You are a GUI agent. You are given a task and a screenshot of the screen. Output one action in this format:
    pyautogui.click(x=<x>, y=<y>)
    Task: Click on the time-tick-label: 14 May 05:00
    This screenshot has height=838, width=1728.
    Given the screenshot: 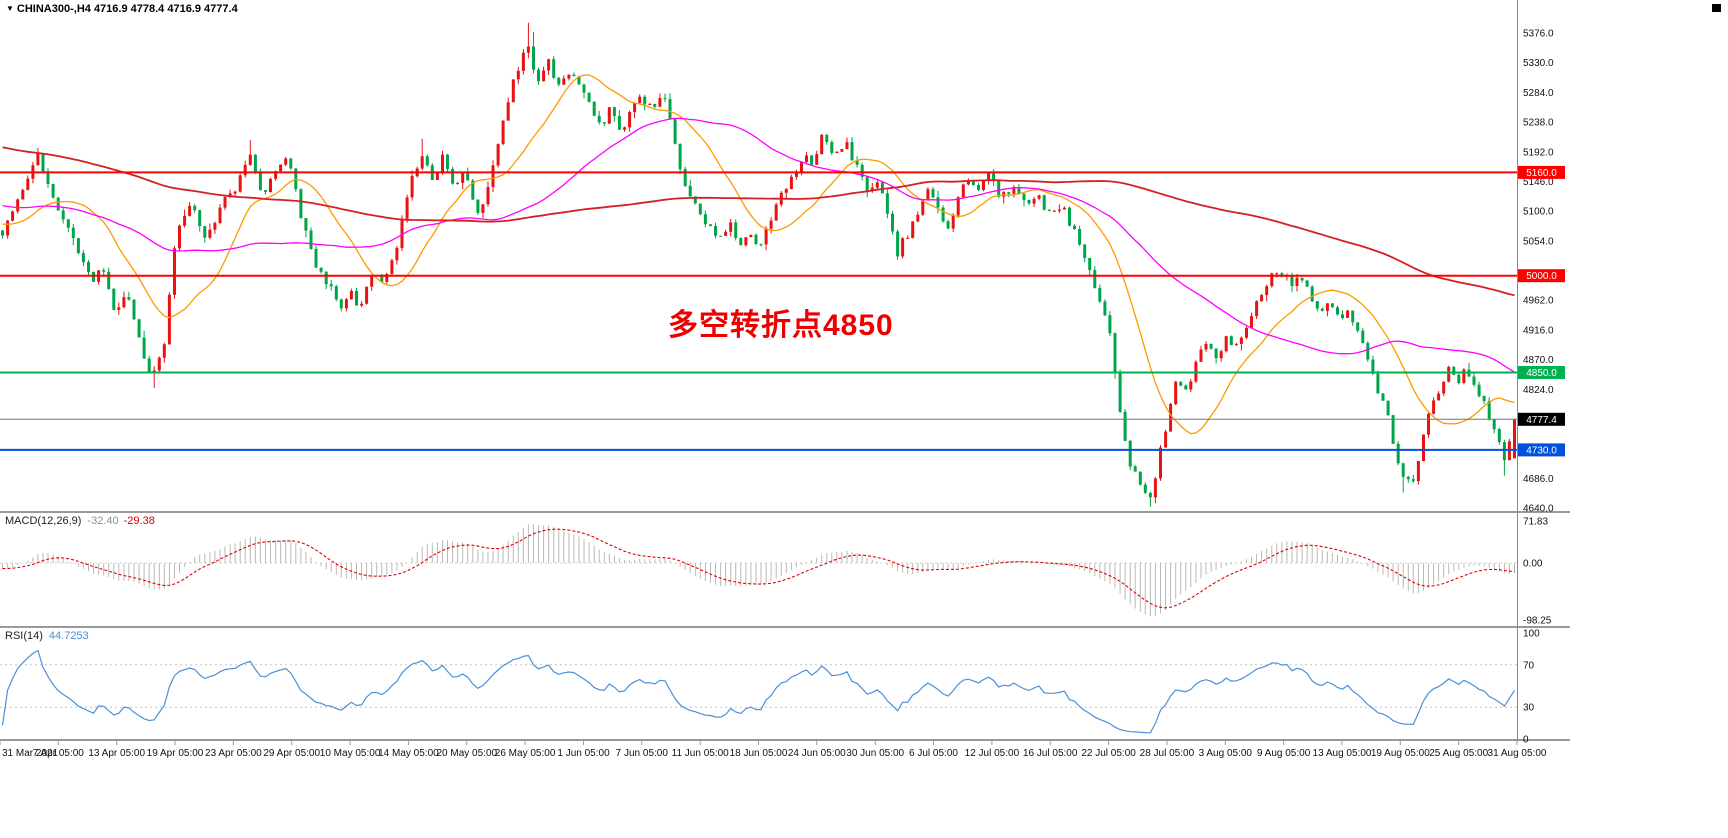 What is the action you would take?
    pyautogui.click(x=408, y=753)
    